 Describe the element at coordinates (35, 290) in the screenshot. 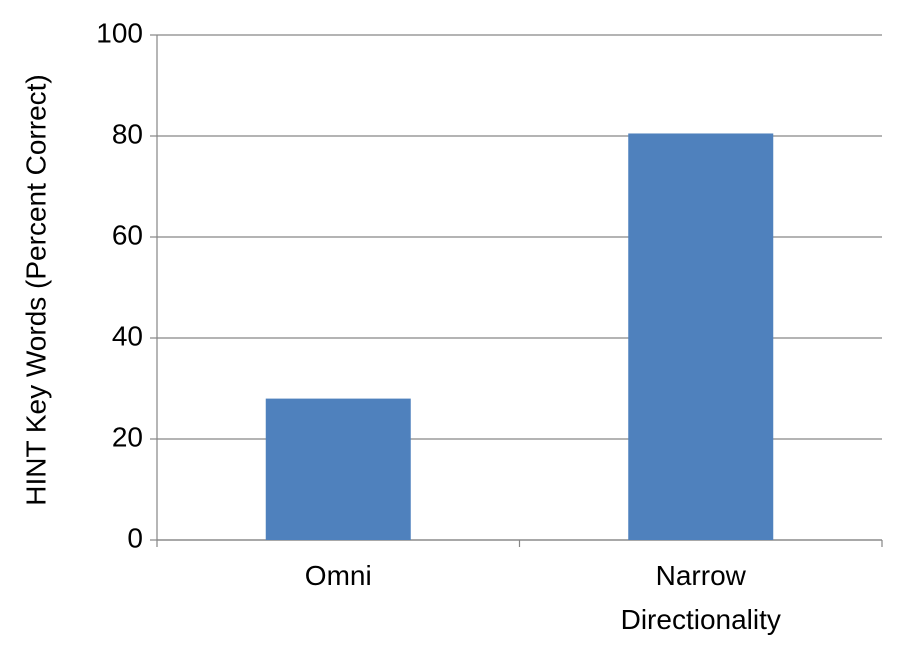

I see `y-axis-label: HINT Key Words (Percent Correct)` at that location.